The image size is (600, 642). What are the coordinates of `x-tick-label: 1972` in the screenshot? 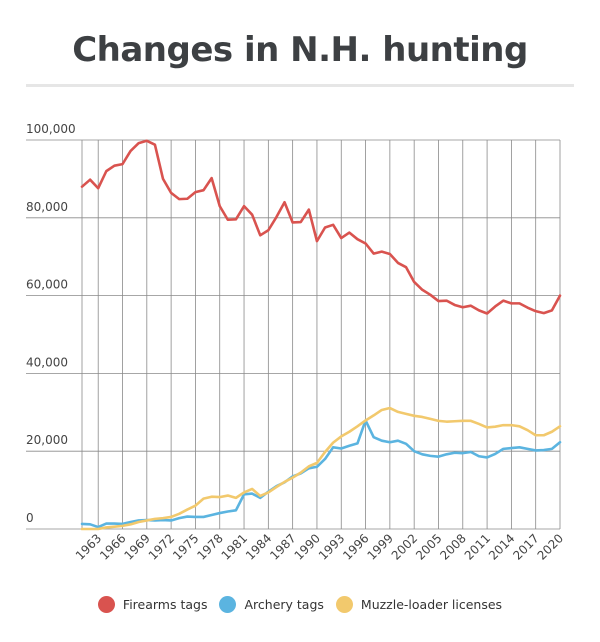 It's located at (161, 546).